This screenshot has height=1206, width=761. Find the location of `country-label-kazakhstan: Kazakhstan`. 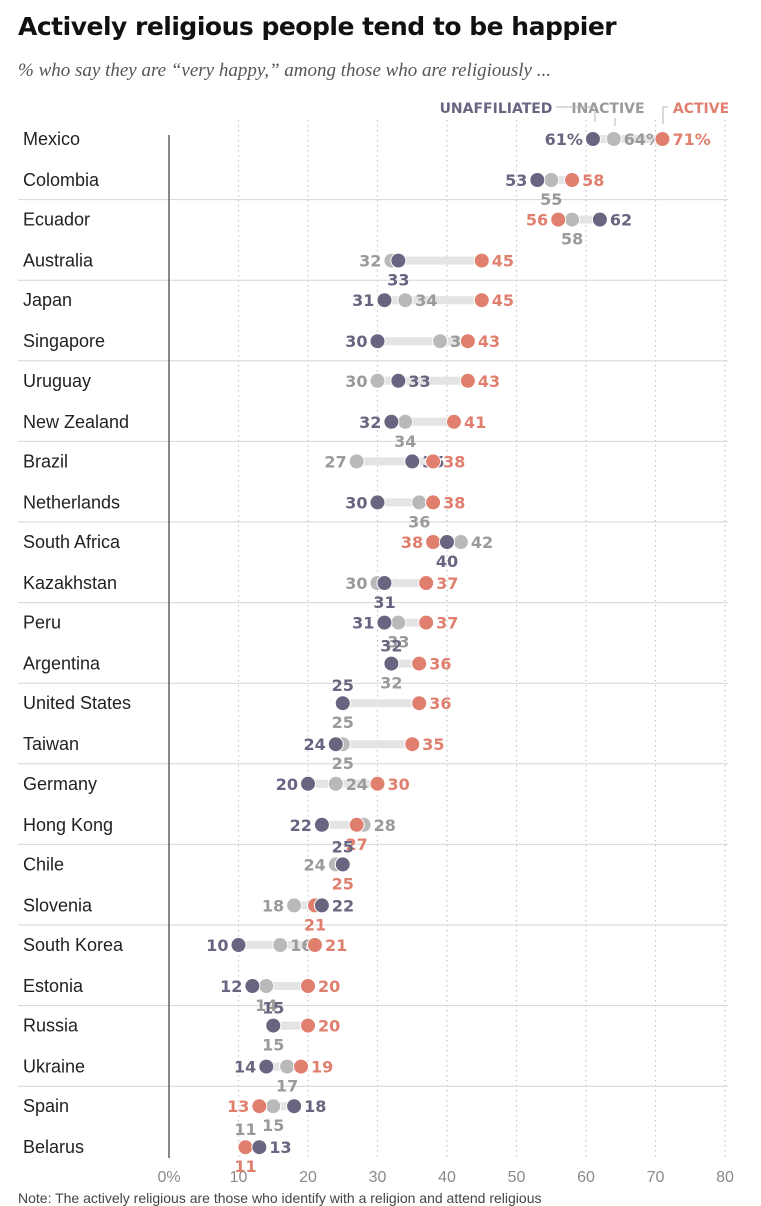

country-label-kazakhstan: Kazakhstan is located at coordinates (70, 583).